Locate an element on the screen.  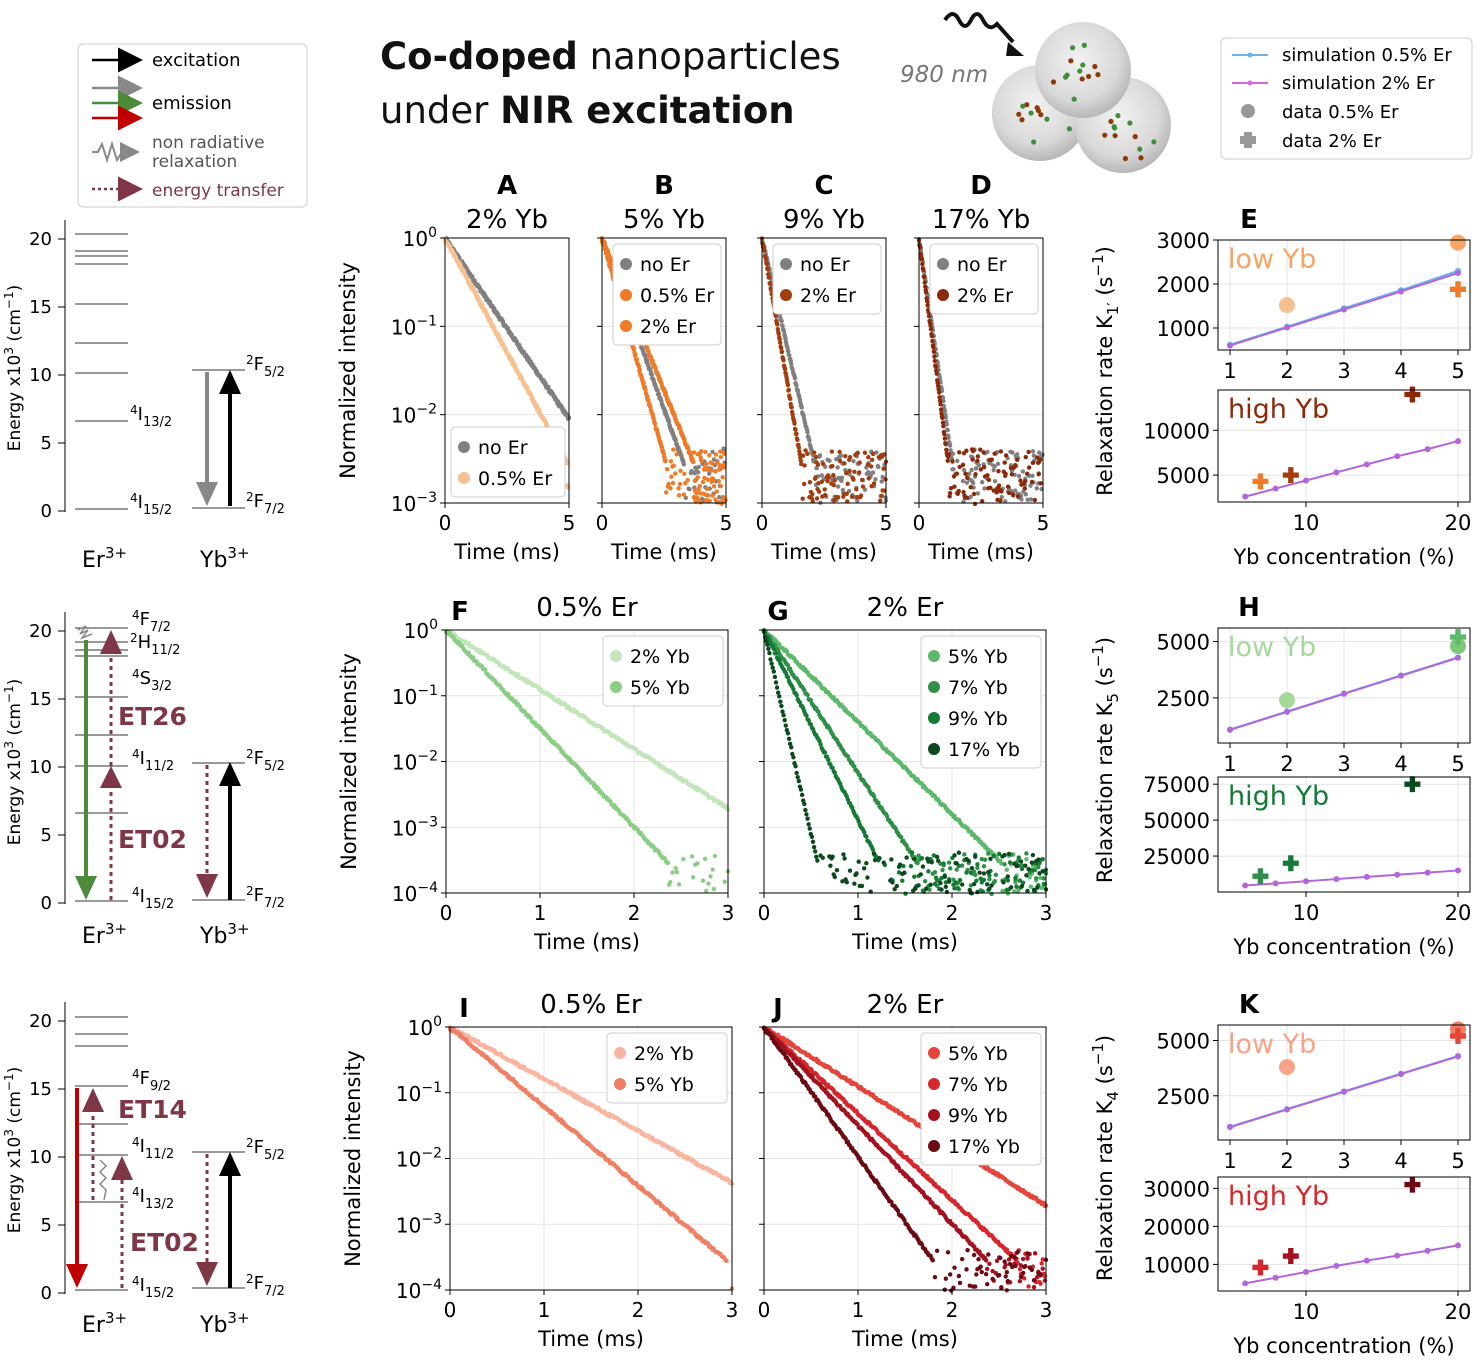
legend-marker is located at coordinates (934, 718).